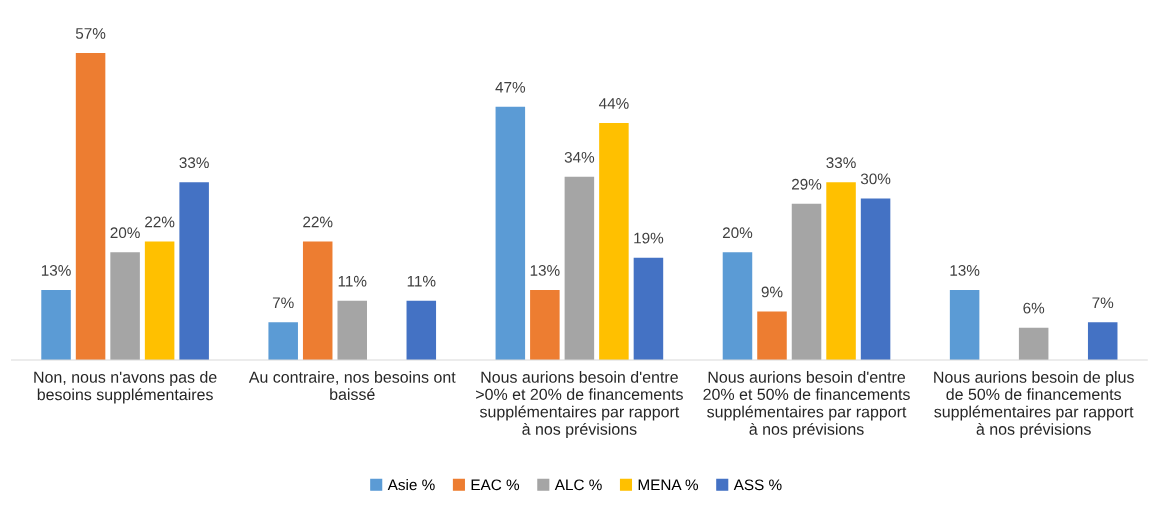 The image size is (1153, 507). What do you see at coordinates (411, 485) in the screenshot?
I see `legend-label: Asie %` at bounding box center [411, 485].